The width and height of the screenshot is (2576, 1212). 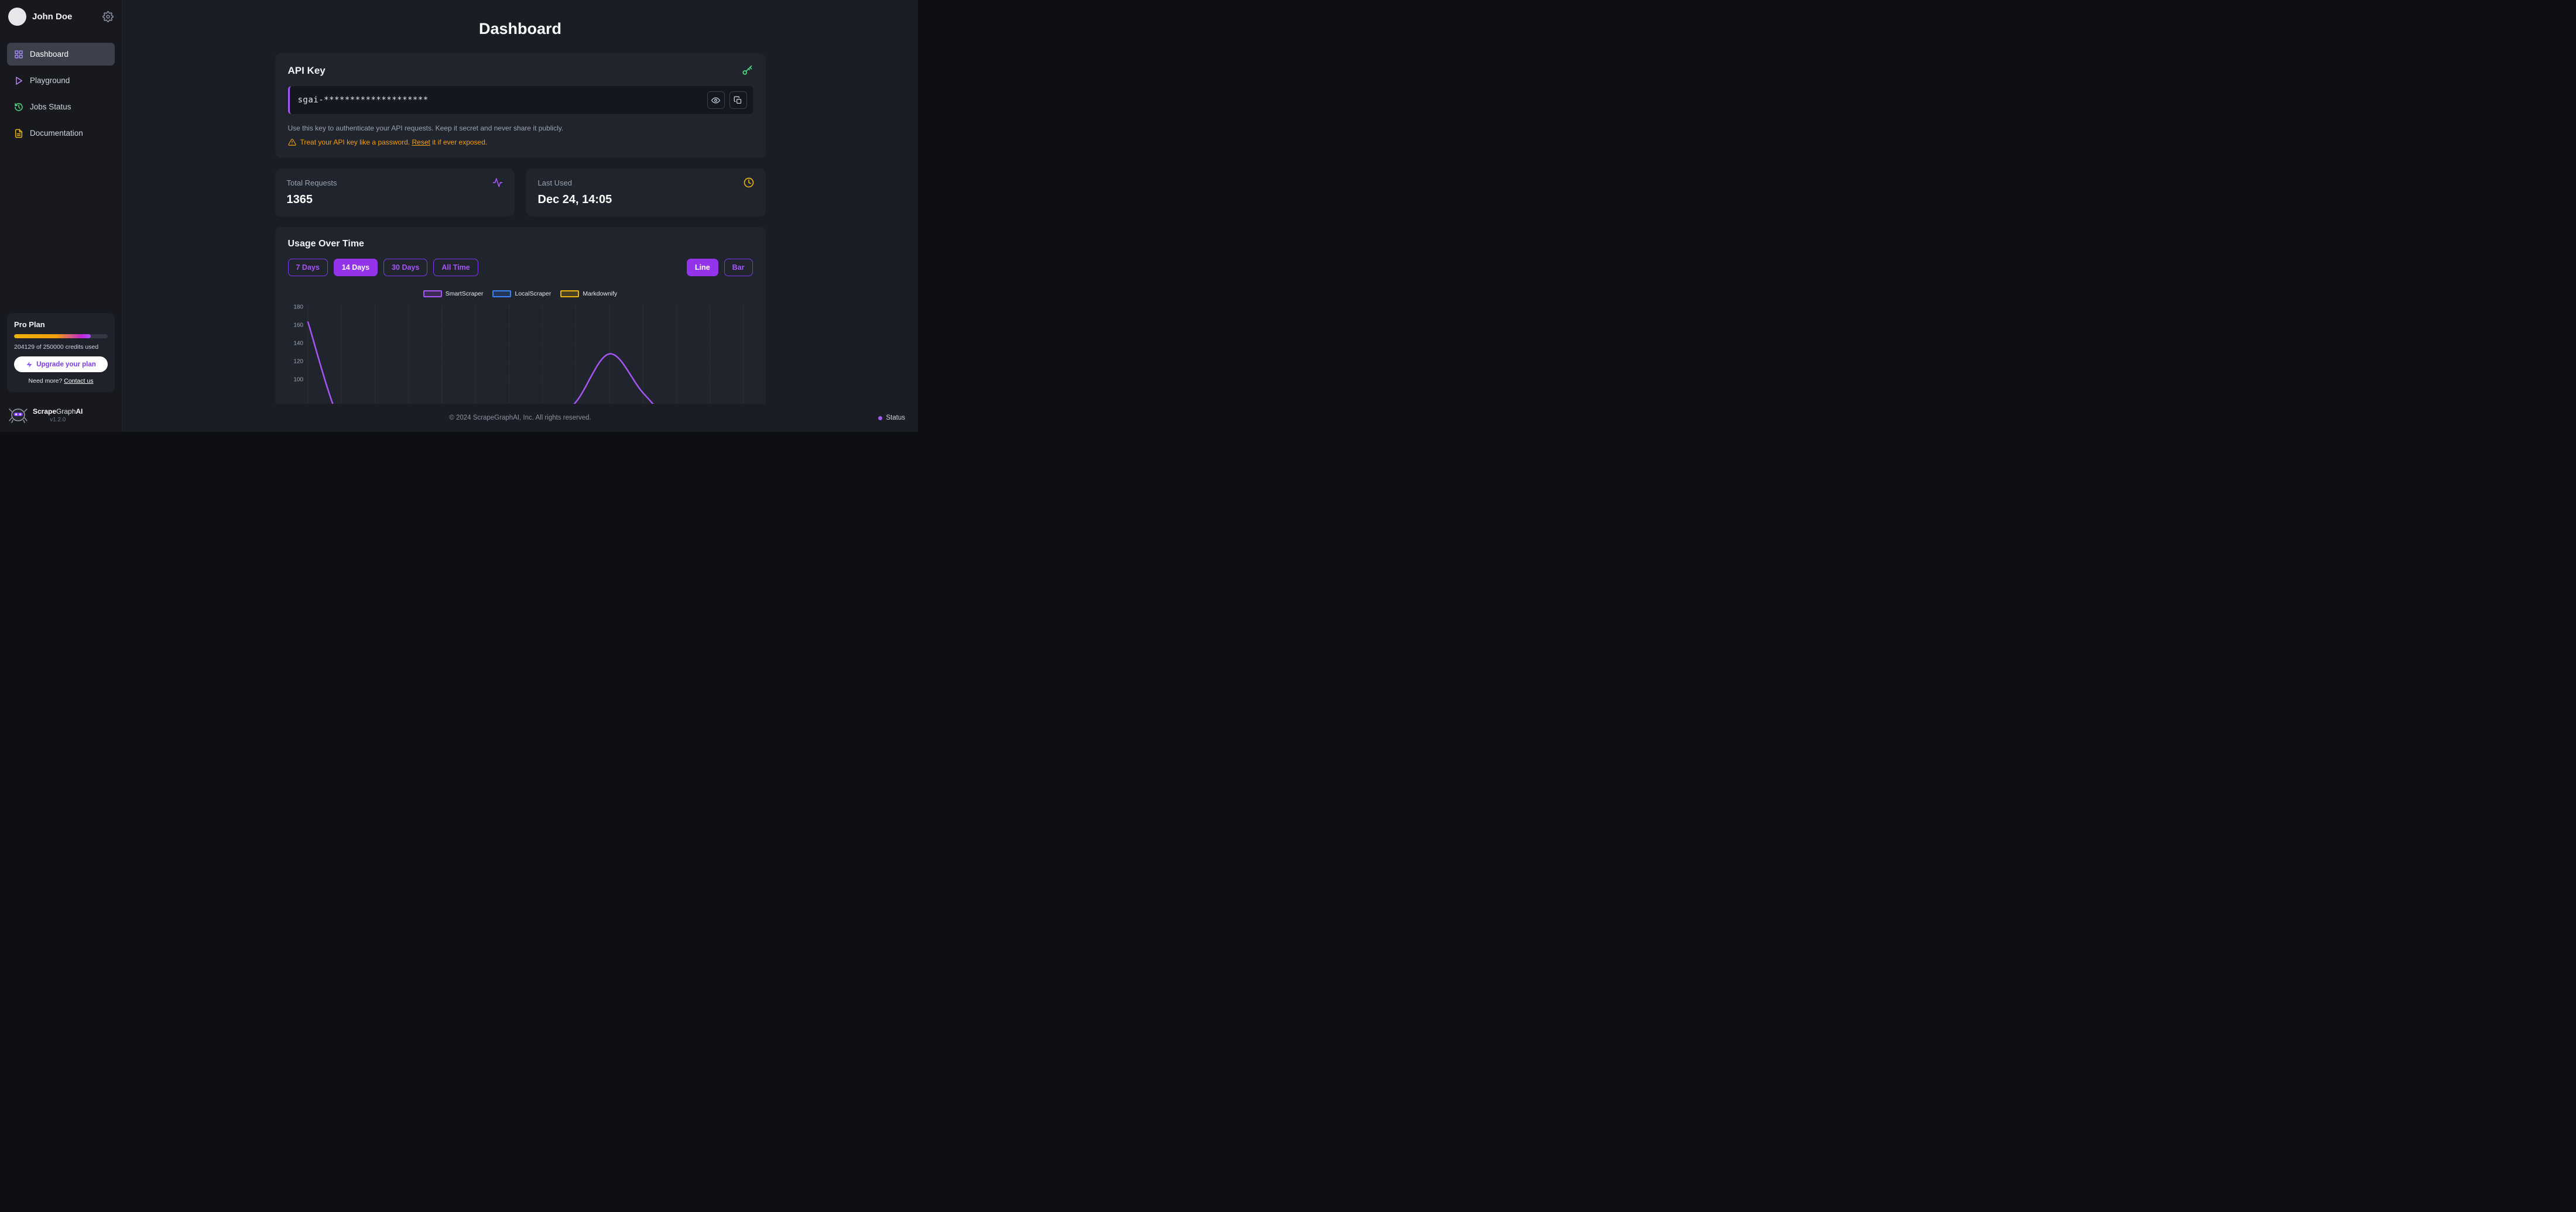 I want to click on sidebar-item-label: Jobs Status, so click(x=50, y=106).